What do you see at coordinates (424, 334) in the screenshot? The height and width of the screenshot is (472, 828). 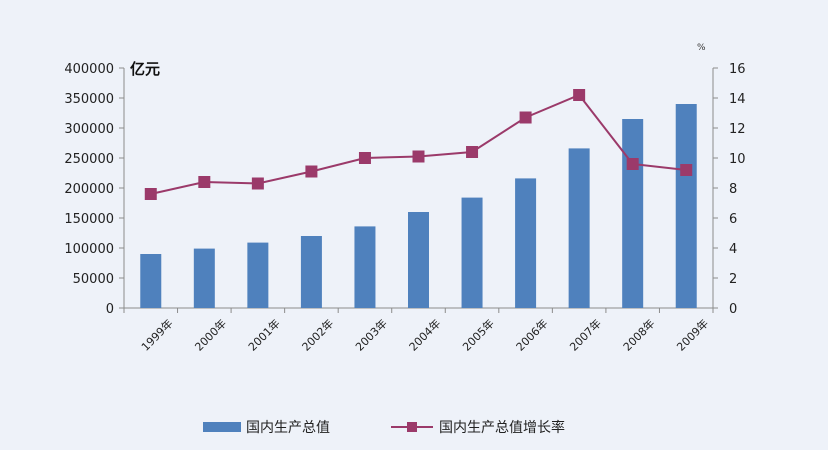 I see `x-tick-label: 2004年` at bounding box center [424, 334].